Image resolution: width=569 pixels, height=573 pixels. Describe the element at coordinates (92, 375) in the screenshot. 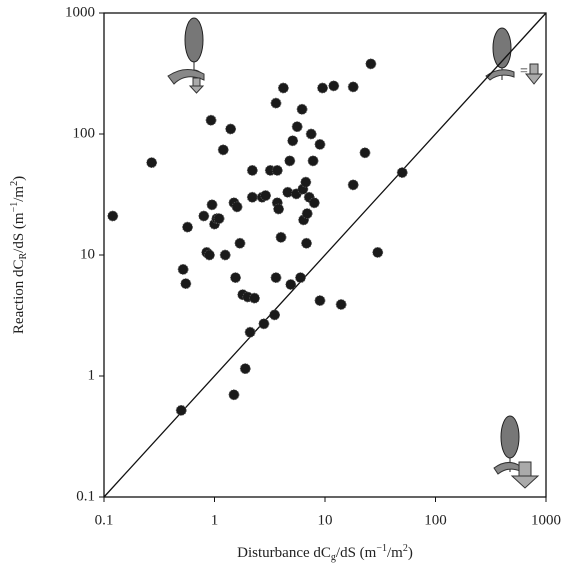

I see `y-tick-label: 1` at that location.